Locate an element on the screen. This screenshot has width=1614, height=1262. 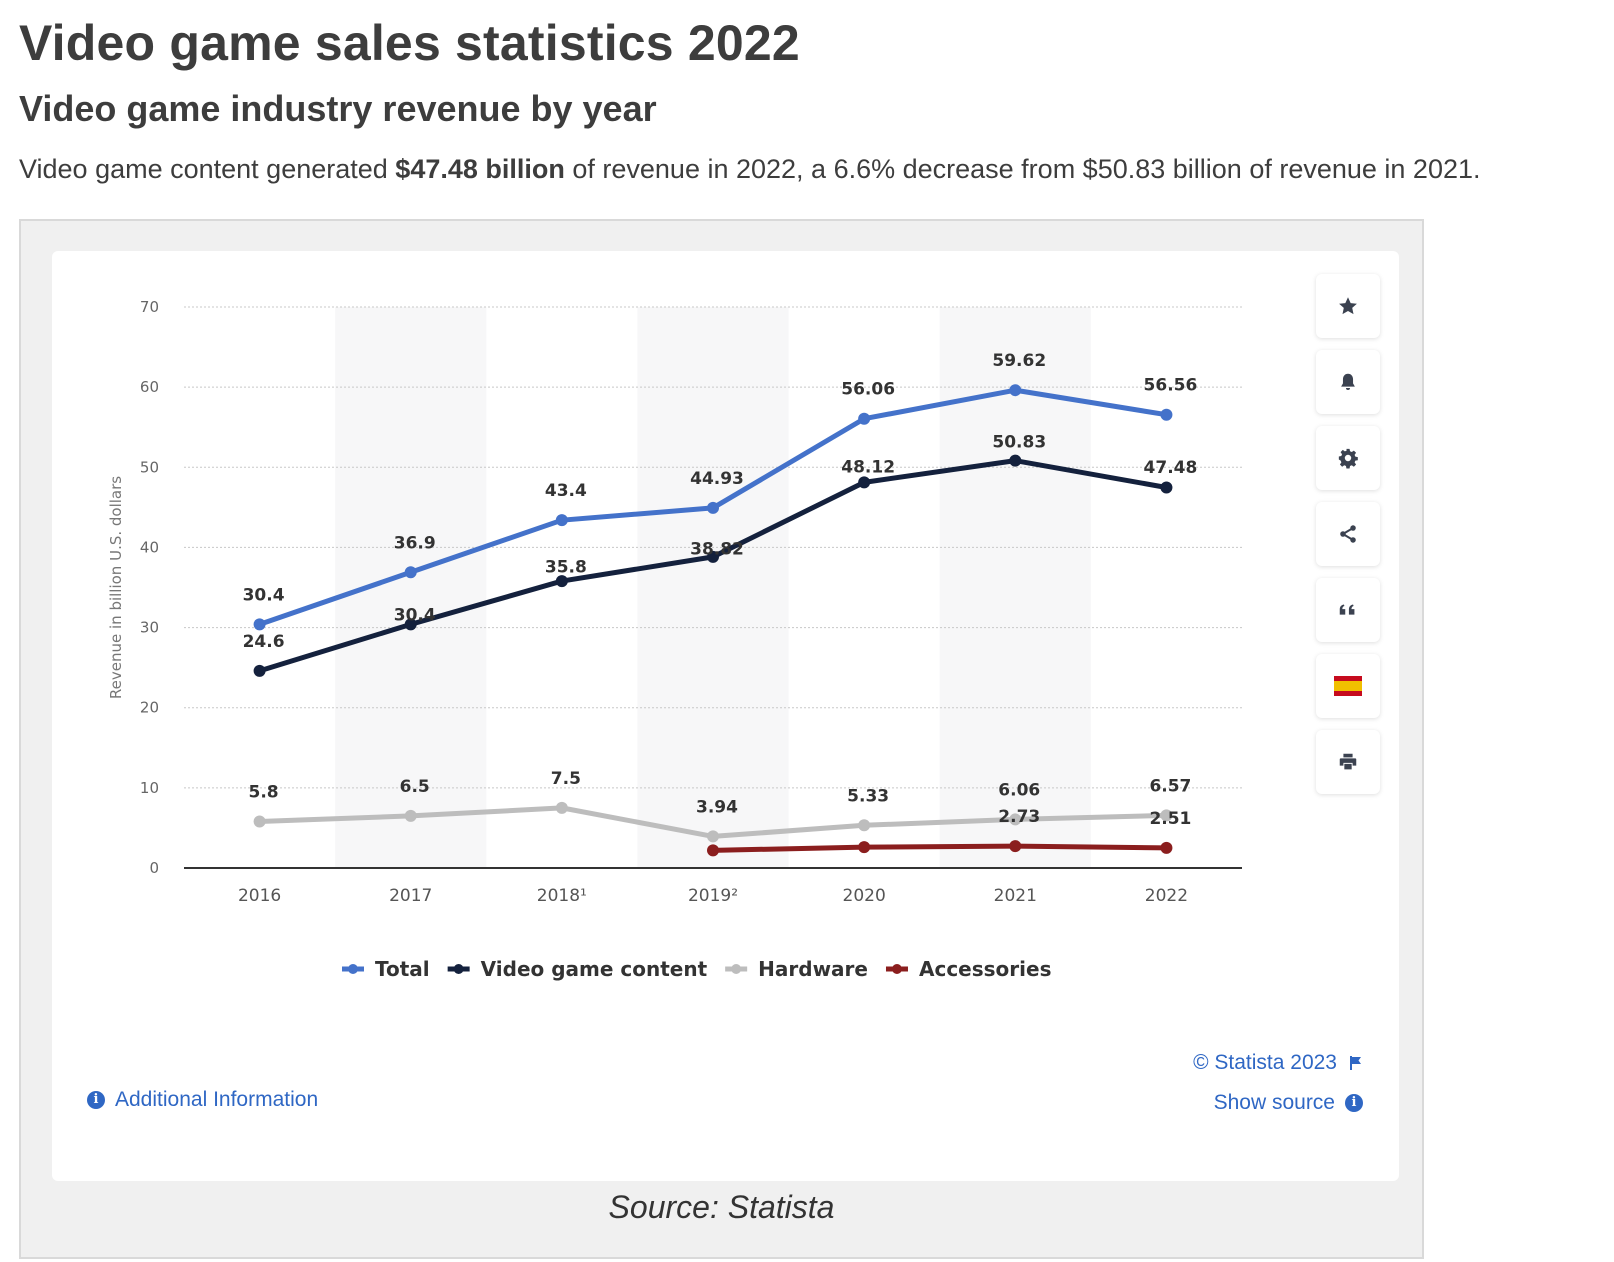
column-band is located at coordinates (713, 587).